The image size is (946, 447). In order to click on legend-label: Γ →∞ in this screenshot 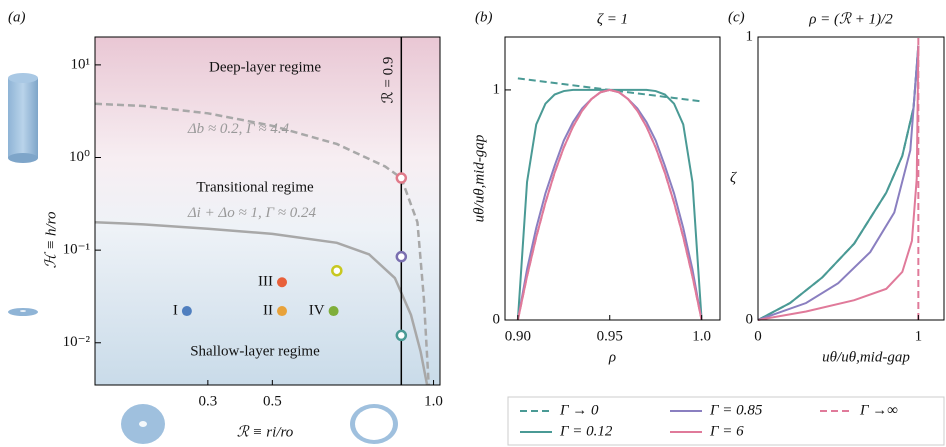, I will do `click(878, 410)`.